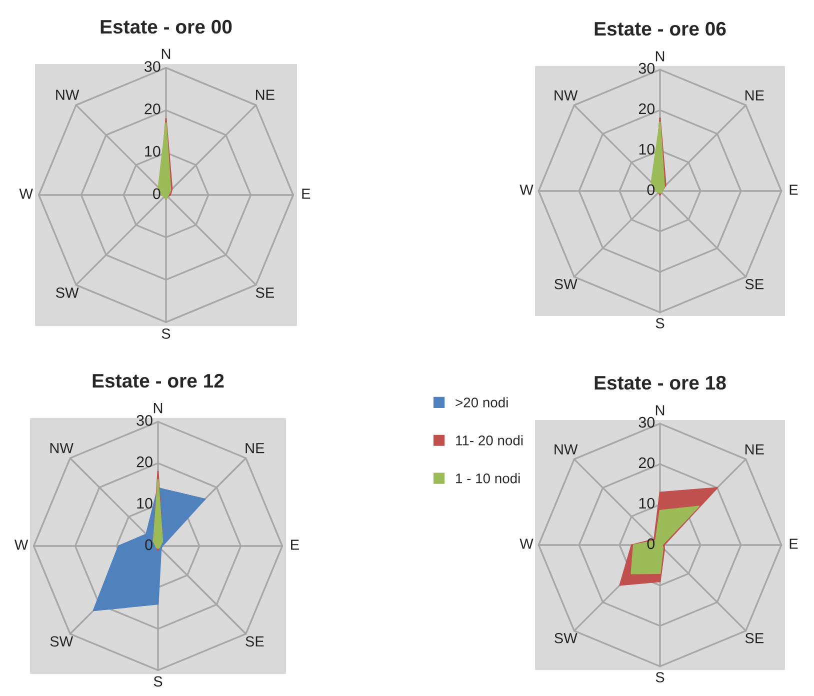 The width and height of the screenshot is (814, 696). Describe the element at coordinates (166, 27) in the screenshot. I see `chart-title: Estate - ore 00` at that location.